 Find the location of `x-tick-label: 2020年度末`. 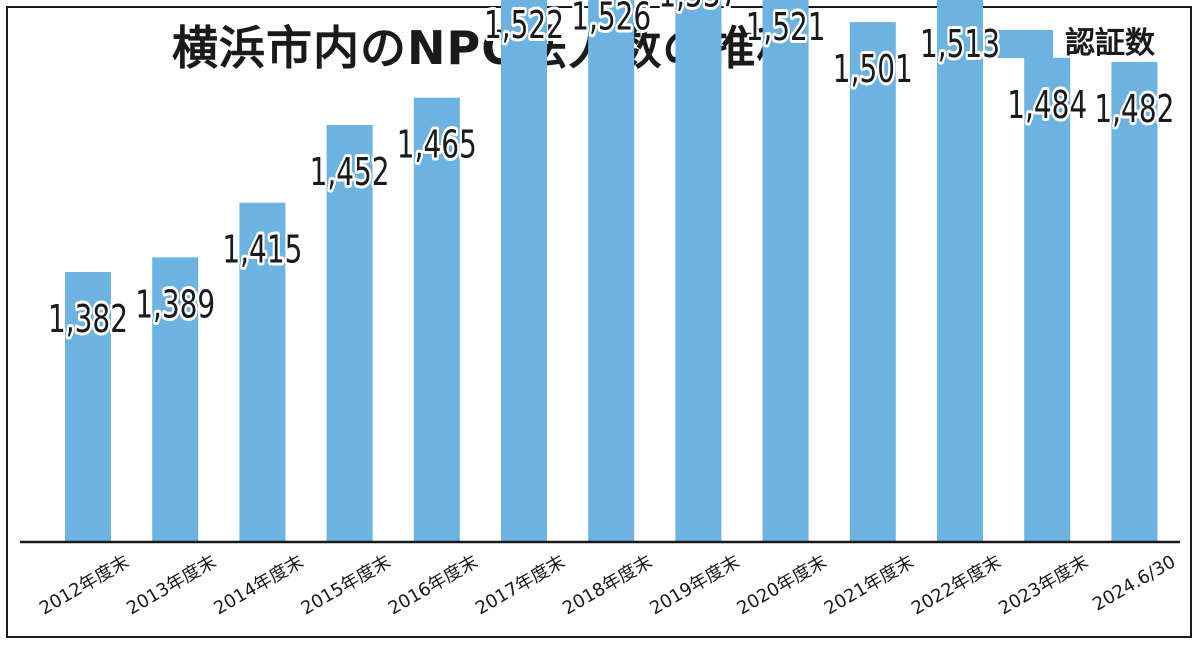

x-tick-label: 2020年度末 is located at coordinates (782, 585).